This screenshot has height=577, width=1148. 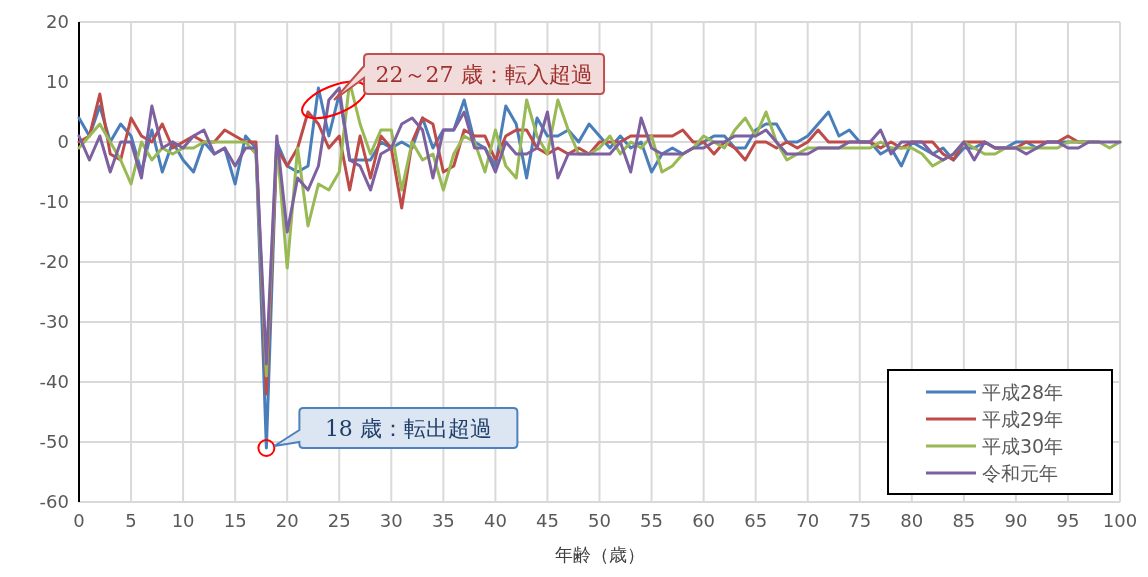 What do you see at coordinates (808, 520) in the screenshot?
I see `x-tick-label: 70` at bounding box center [808, 520].